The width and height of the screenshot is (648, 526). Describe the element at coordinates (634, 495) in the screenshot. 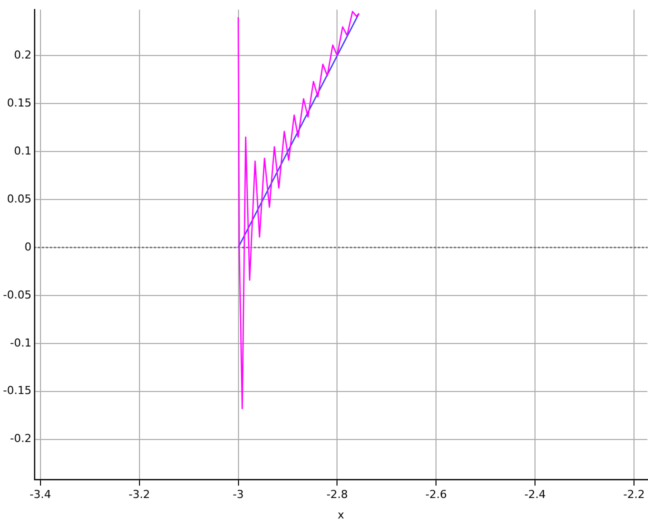

I see `x-tick-label: -2.2` at that location.